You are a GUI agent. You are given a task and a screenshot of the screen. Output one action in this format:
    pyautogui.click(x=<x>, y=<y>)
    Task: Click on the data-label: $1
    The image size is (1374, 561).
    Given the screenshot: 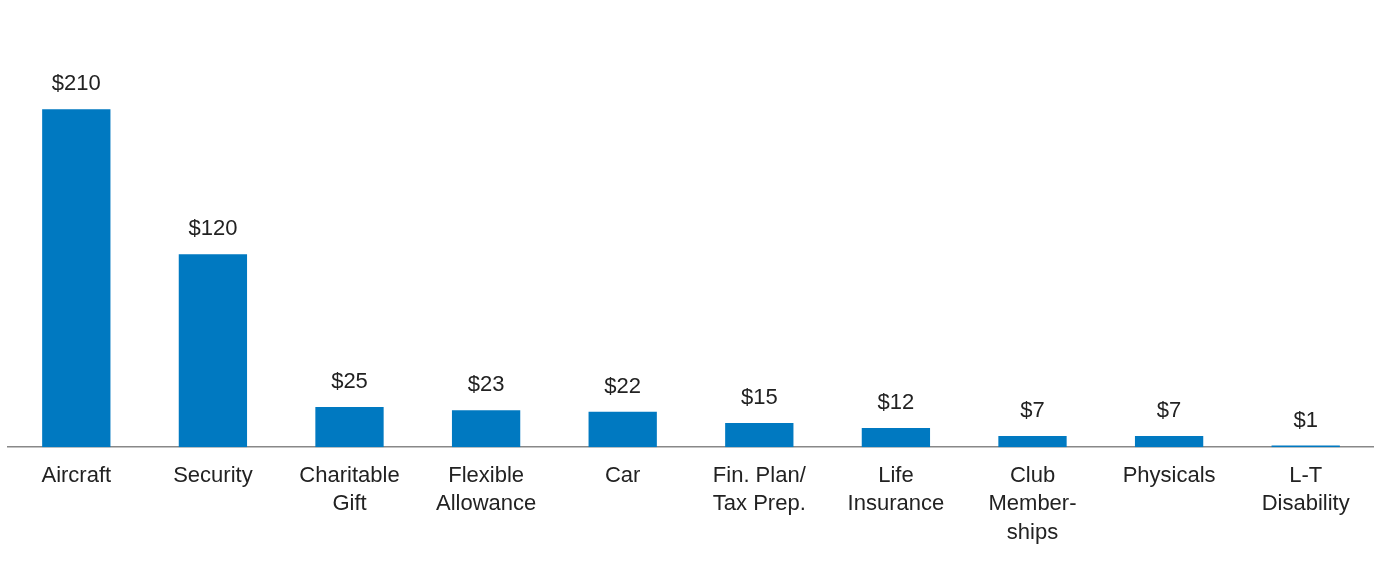 What is the action you would take?
    pyautogui.click(x=1305, y=419)
    